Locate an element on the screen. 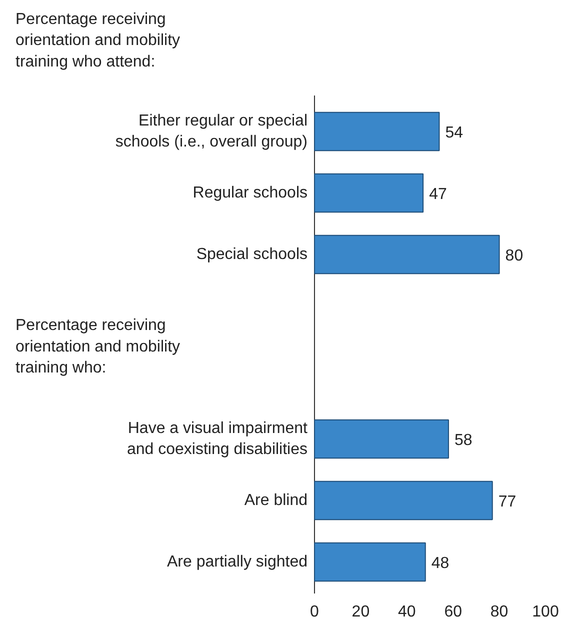 The width and height of the screenshot is (564, 633). y-tick-label: Have a visual impairment and coexisting disabilities is located at coordinates (217, 439).